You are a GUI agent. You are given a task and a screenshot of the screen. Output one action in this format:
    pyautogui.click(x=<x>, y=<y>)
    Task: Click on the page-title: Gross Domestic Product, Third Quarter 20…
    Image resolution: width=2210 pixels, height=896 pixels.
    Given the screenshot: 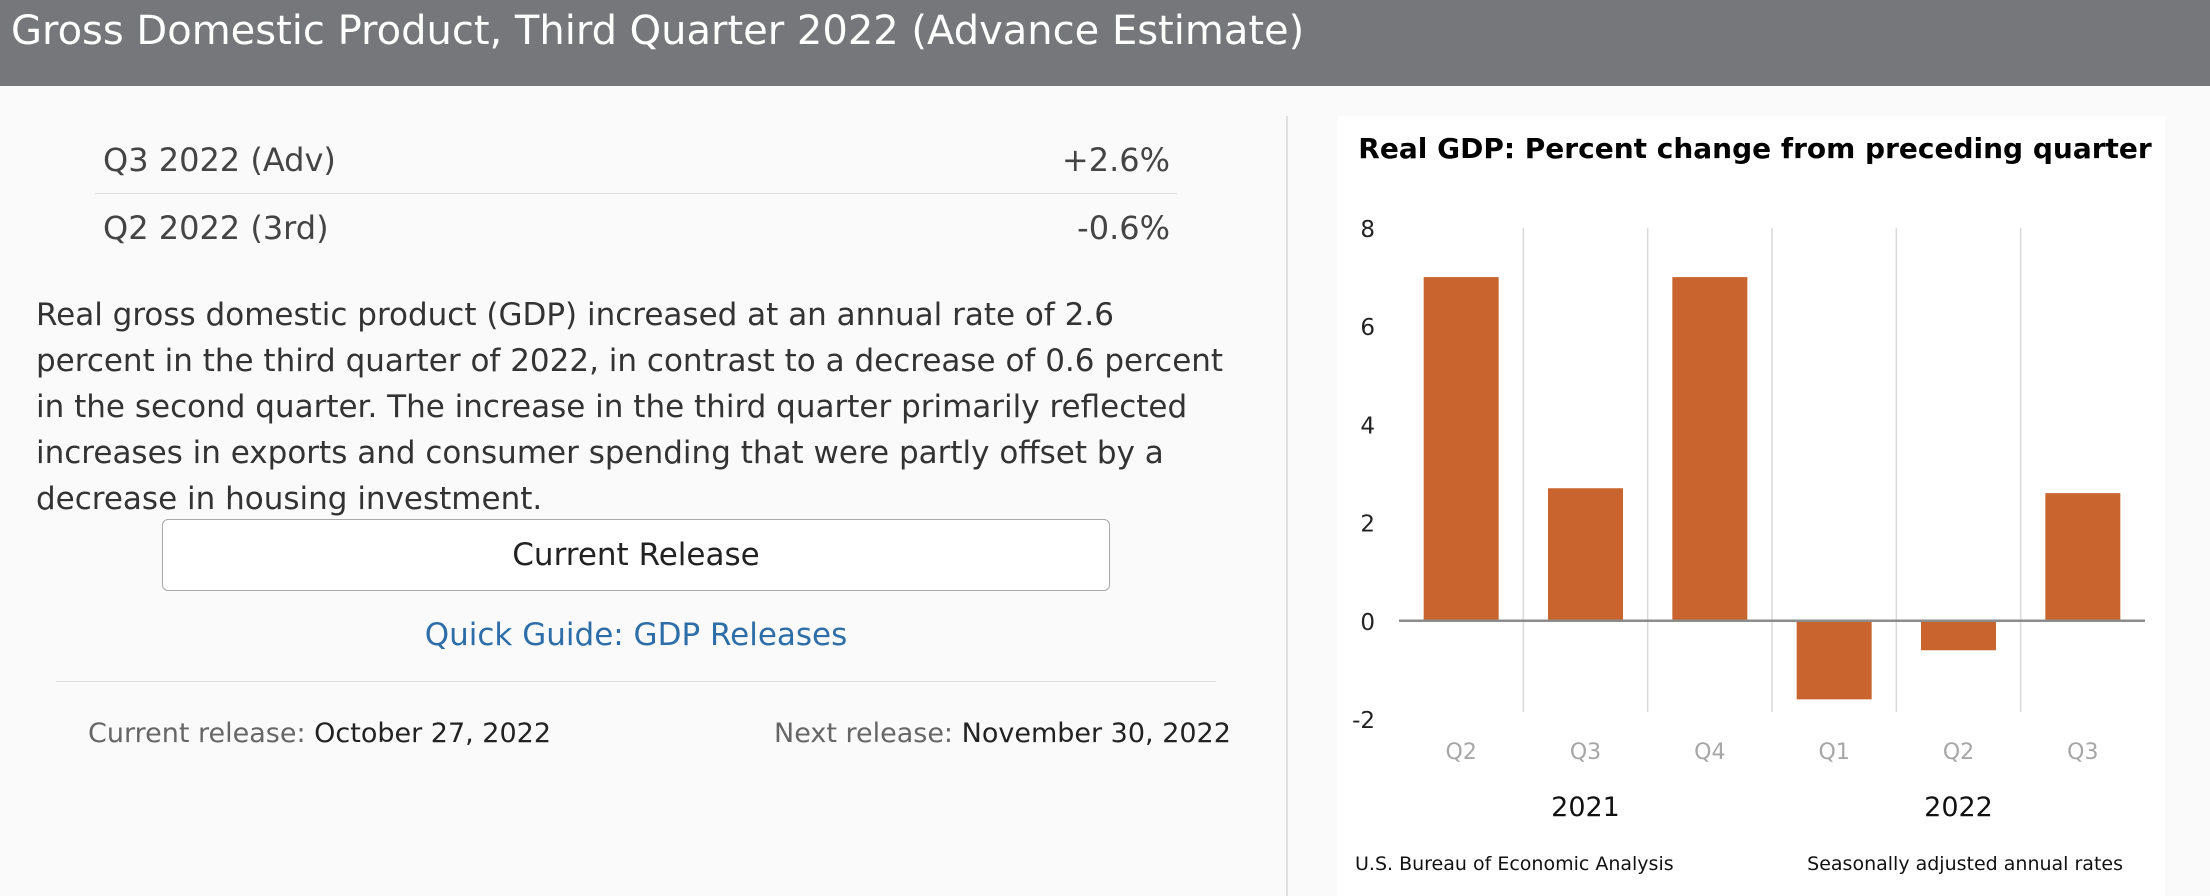 What is the action you would take?
    pyautogui.click(x=658, y=31)
    